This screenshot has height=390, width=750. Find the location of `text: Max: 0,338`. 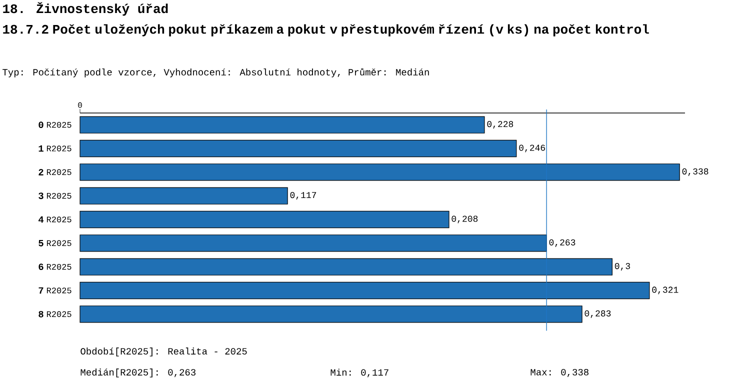

text: Max: 0,338 is located at coordinates (559, 373).